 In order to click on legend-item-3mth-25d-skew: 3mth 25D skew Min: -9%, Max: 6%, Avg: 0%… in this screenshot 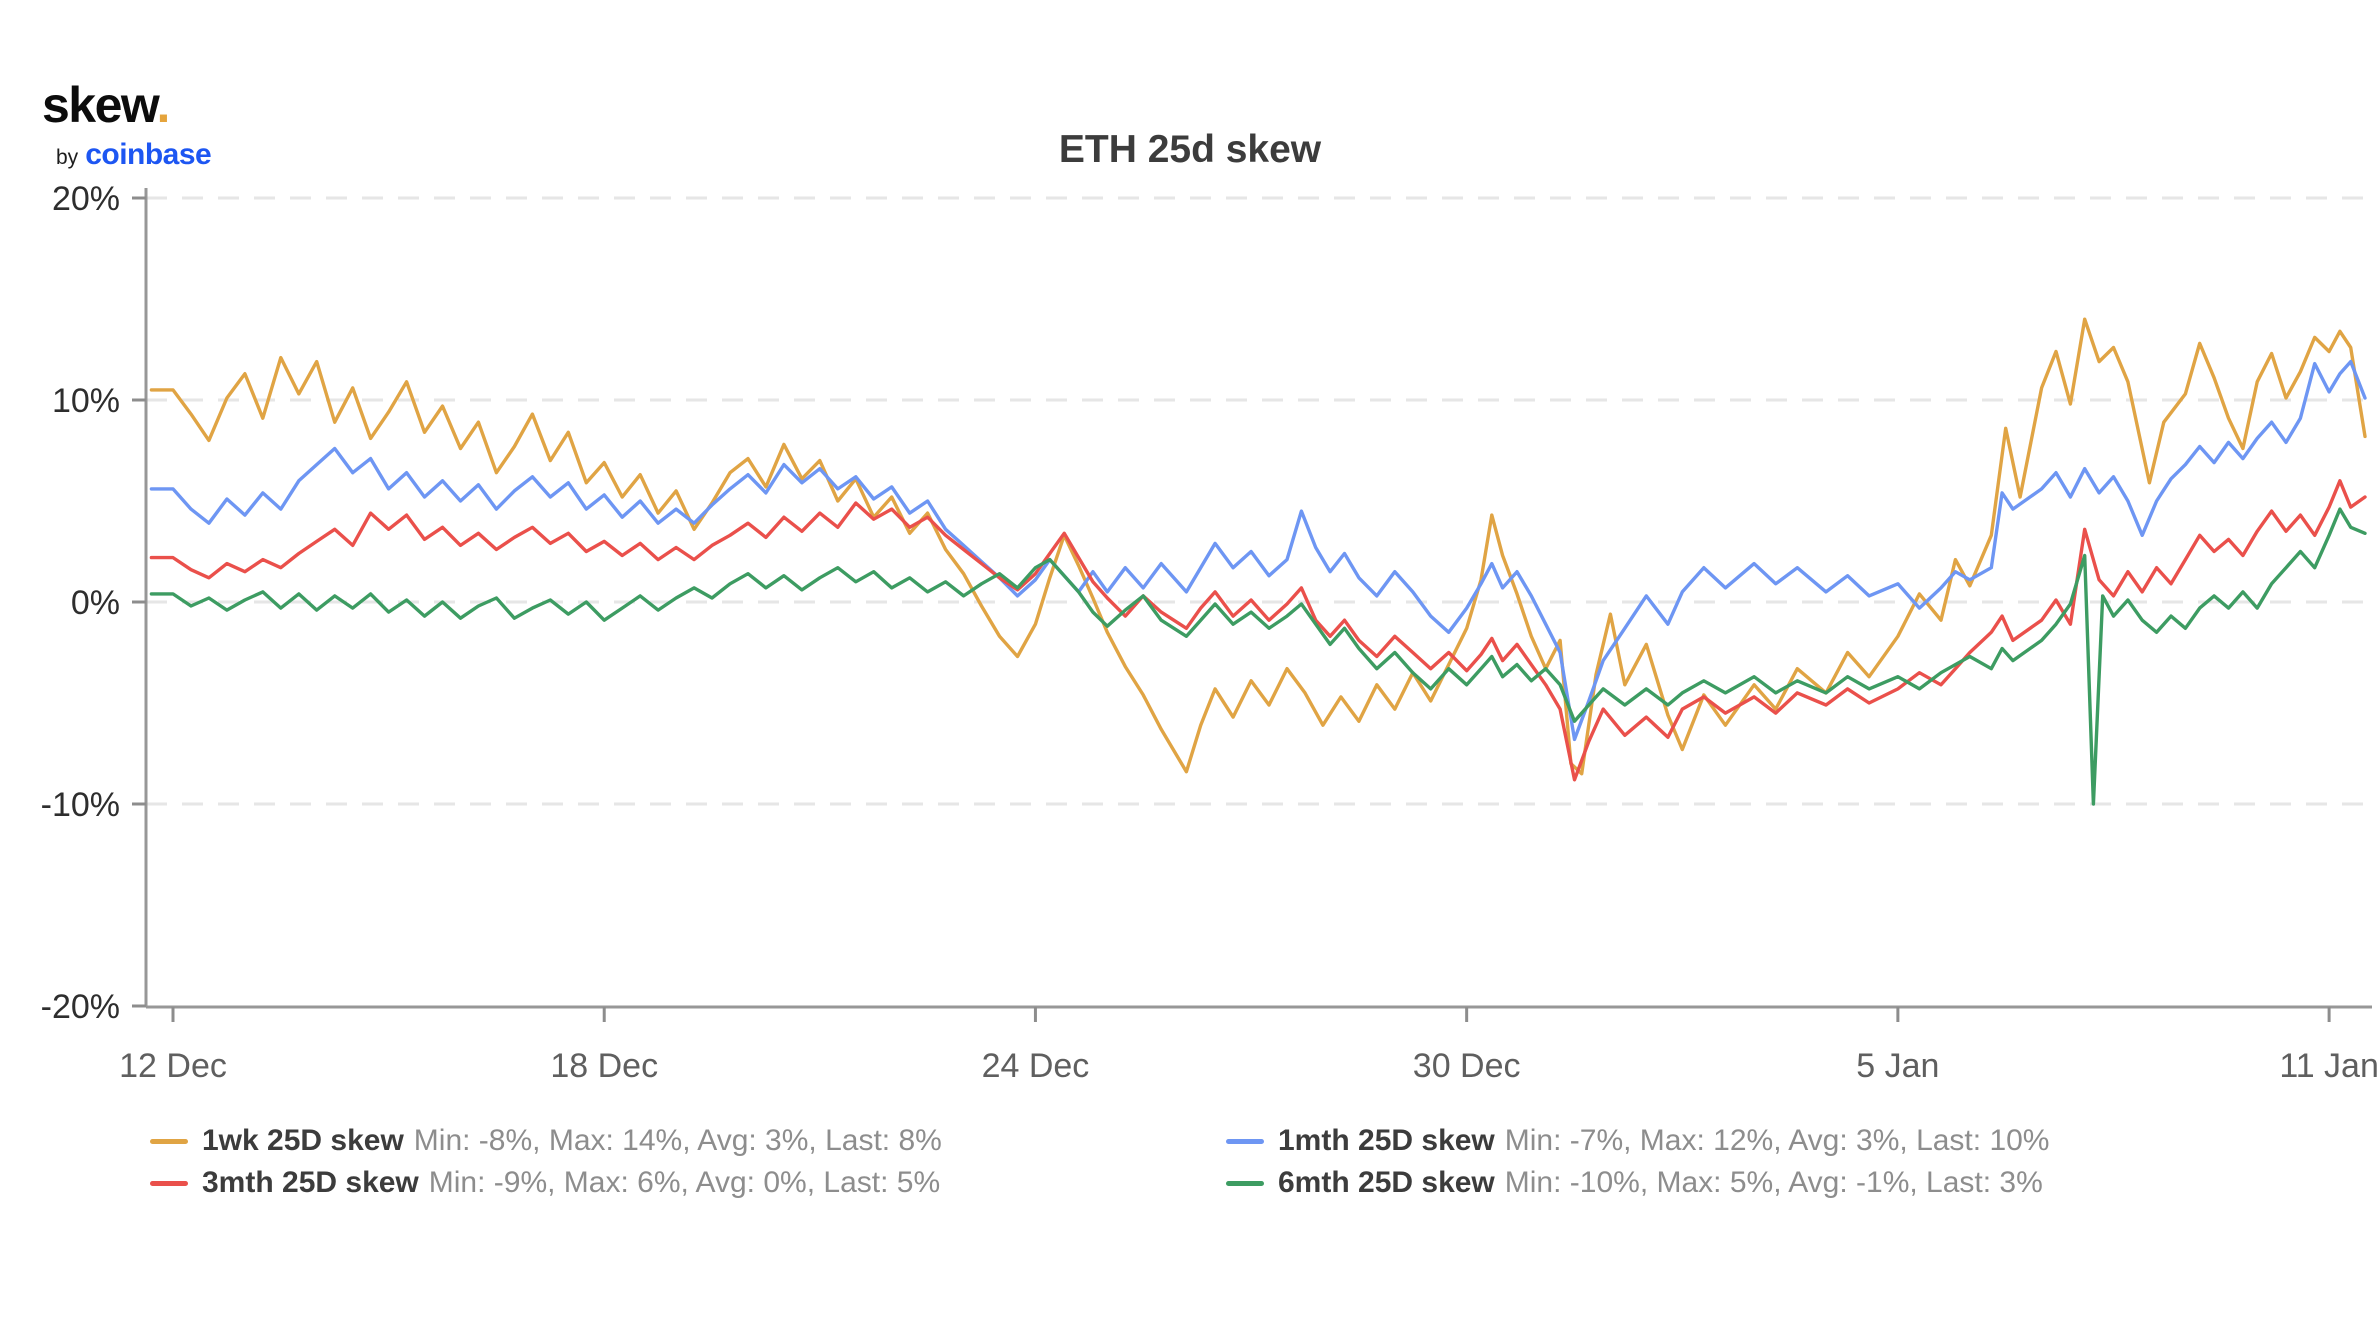, I will do `click(688, 1183)`.